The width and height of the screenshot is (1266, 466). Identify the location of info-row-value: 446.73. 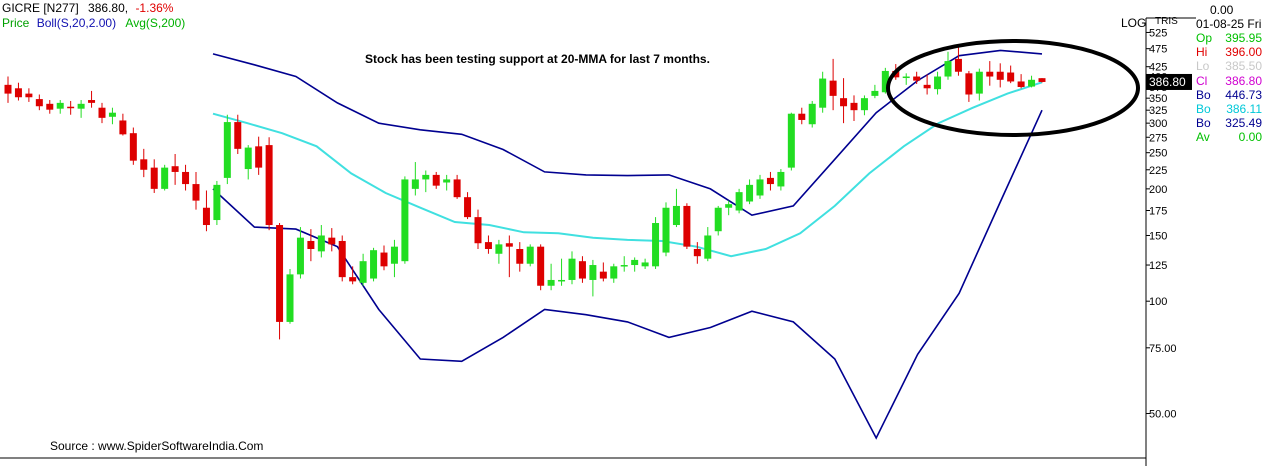
(1243, 94).